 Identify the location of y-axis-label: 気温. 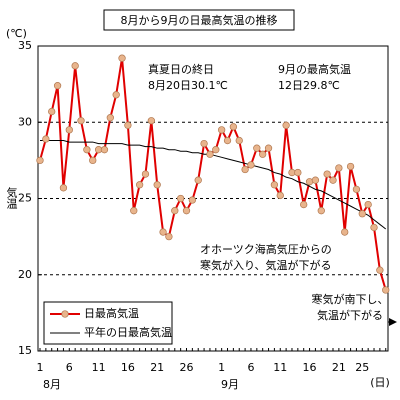
(11, 197).